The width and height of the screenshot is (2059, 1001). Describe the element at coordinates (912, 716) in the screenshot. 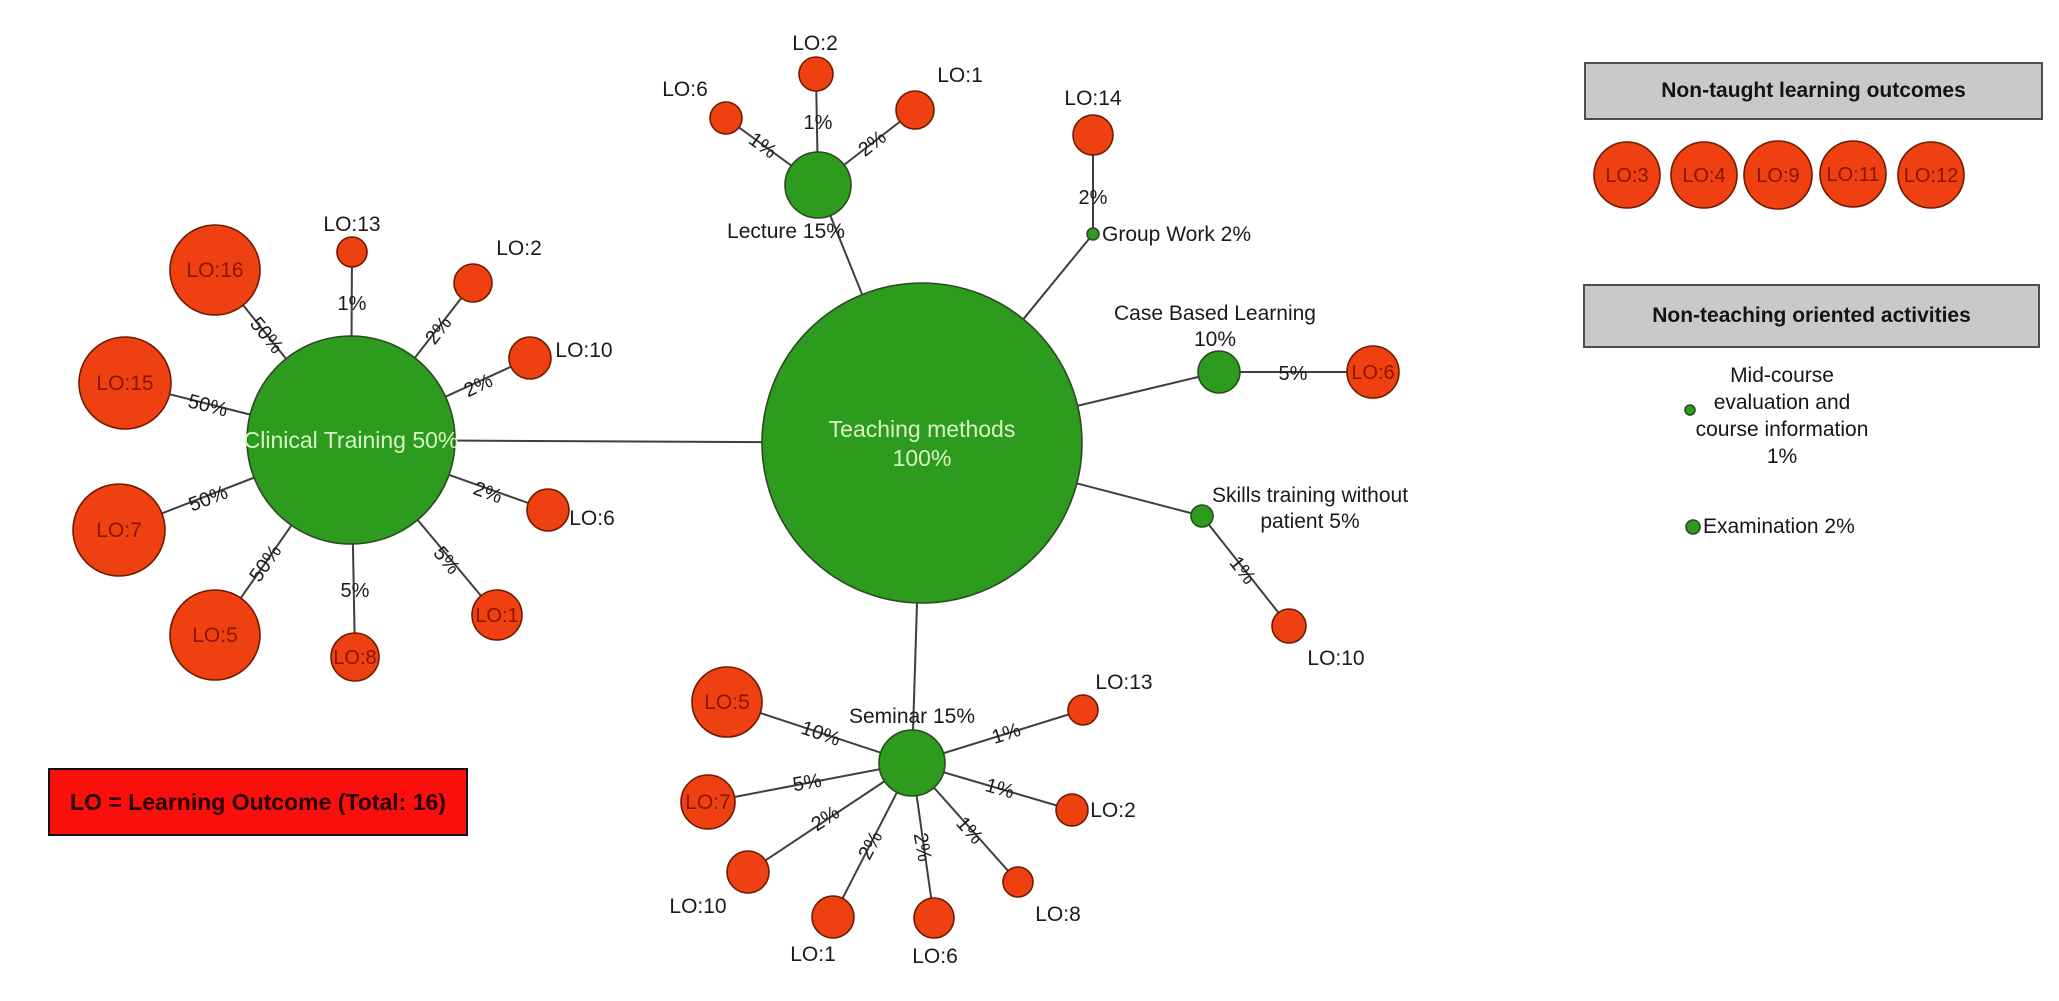

I see `node-label-seminar: Seminar 15%` at that location.